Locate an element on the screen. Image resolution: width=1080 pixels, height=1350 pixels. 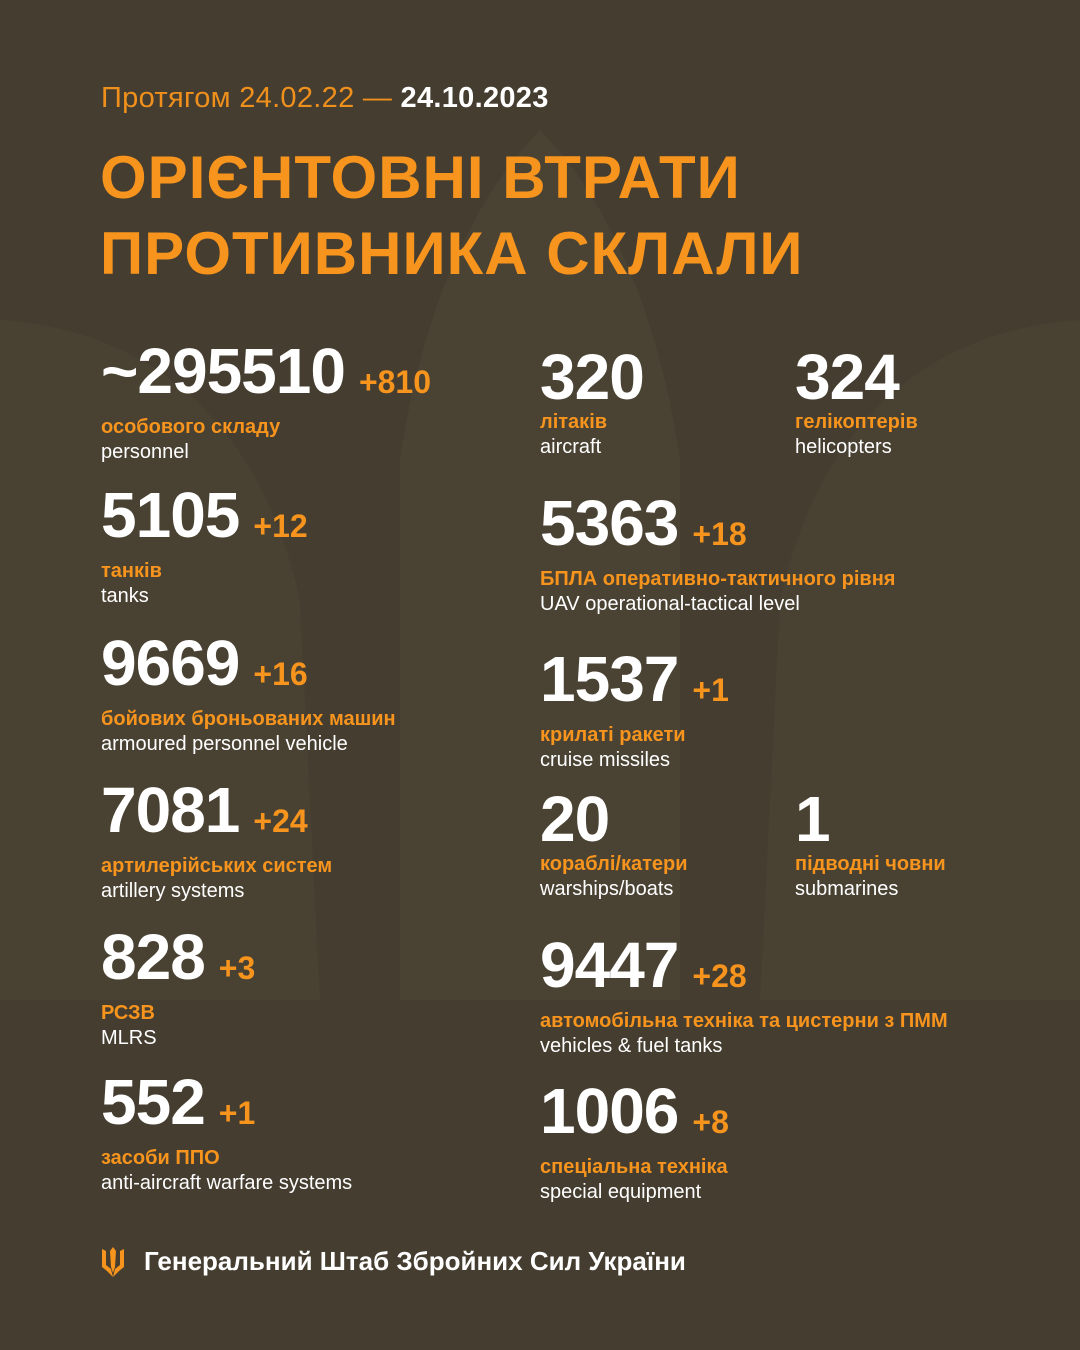
footer: Генеральний Штаб Збройних Сил України is located at coordinates (393, 1261).